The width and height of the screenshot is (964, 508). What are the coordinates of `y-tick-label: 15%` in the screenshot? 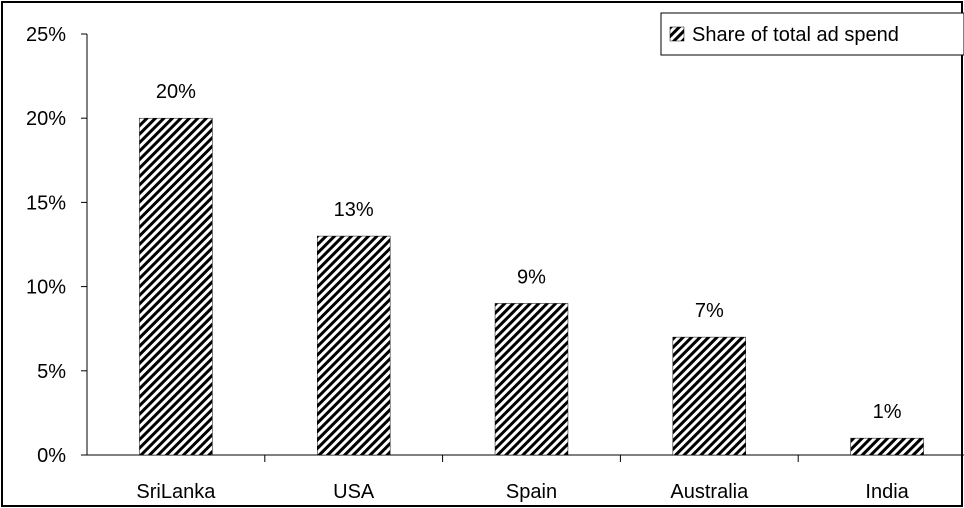 It's located at (46, 203).